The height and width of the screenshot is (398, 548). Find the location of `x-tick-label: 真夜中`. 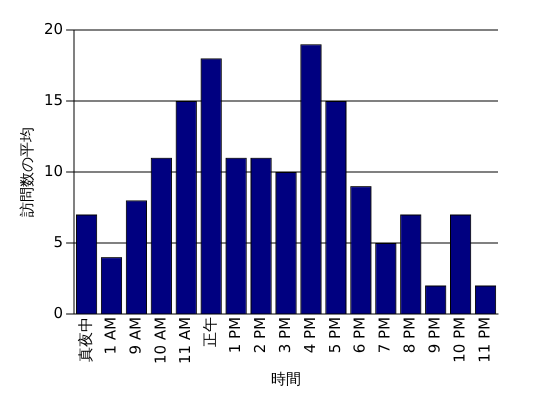

x-tick-label: 真夜中 is located at coordinates (85, 339).